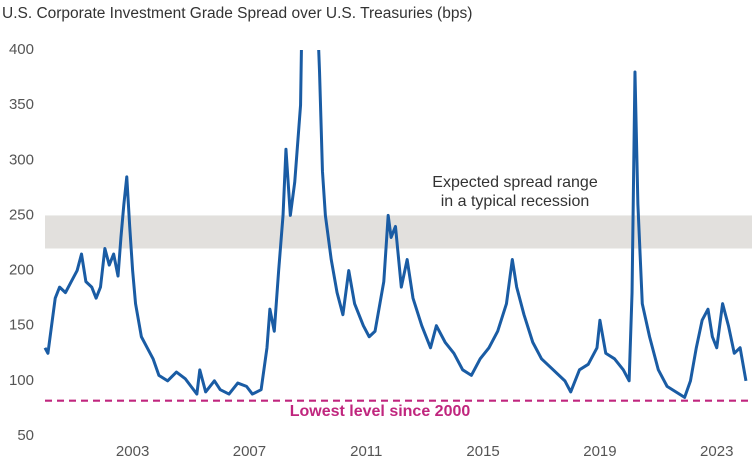 This screenshot has width=752, height=465. What do you see at coordinates (21, 325) in the screenshot?
I see `y-tick-label: 150` at bounding box center [21, 325].